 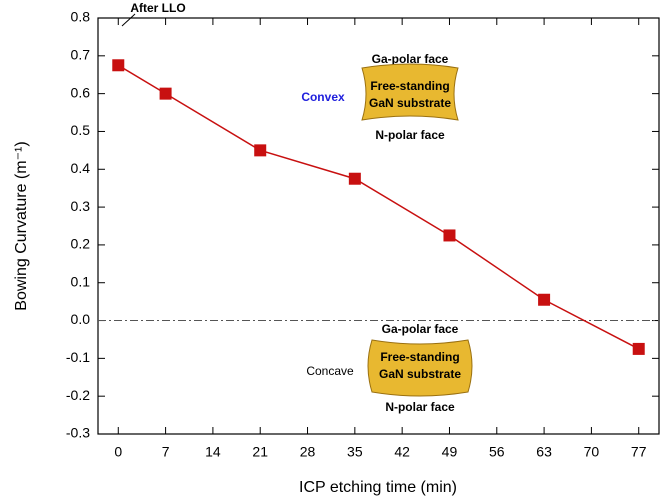 I want to click on x-tick-label: 0, so click(x=118, y=452).